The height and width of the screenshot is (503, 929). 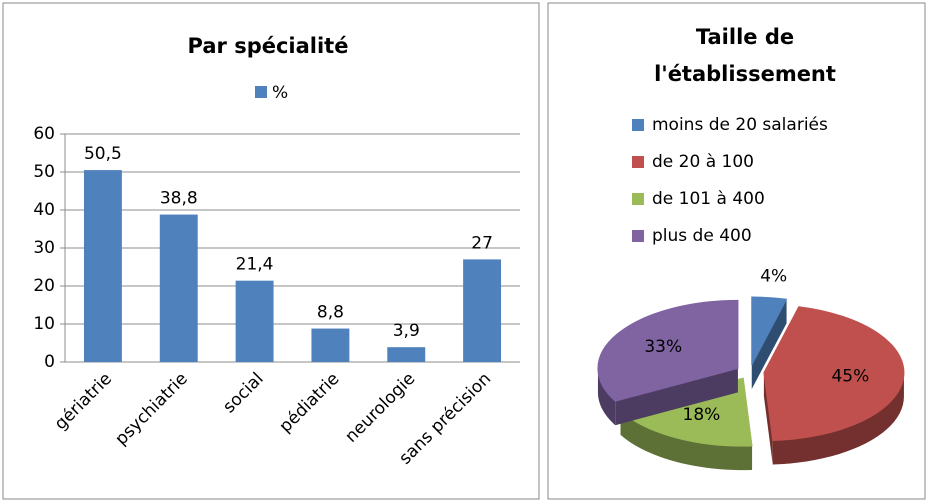 What do you see at coordinates (44, 134) in the screenshot?
I see `y-tick-label: 60` at bounding box center [44, 134].